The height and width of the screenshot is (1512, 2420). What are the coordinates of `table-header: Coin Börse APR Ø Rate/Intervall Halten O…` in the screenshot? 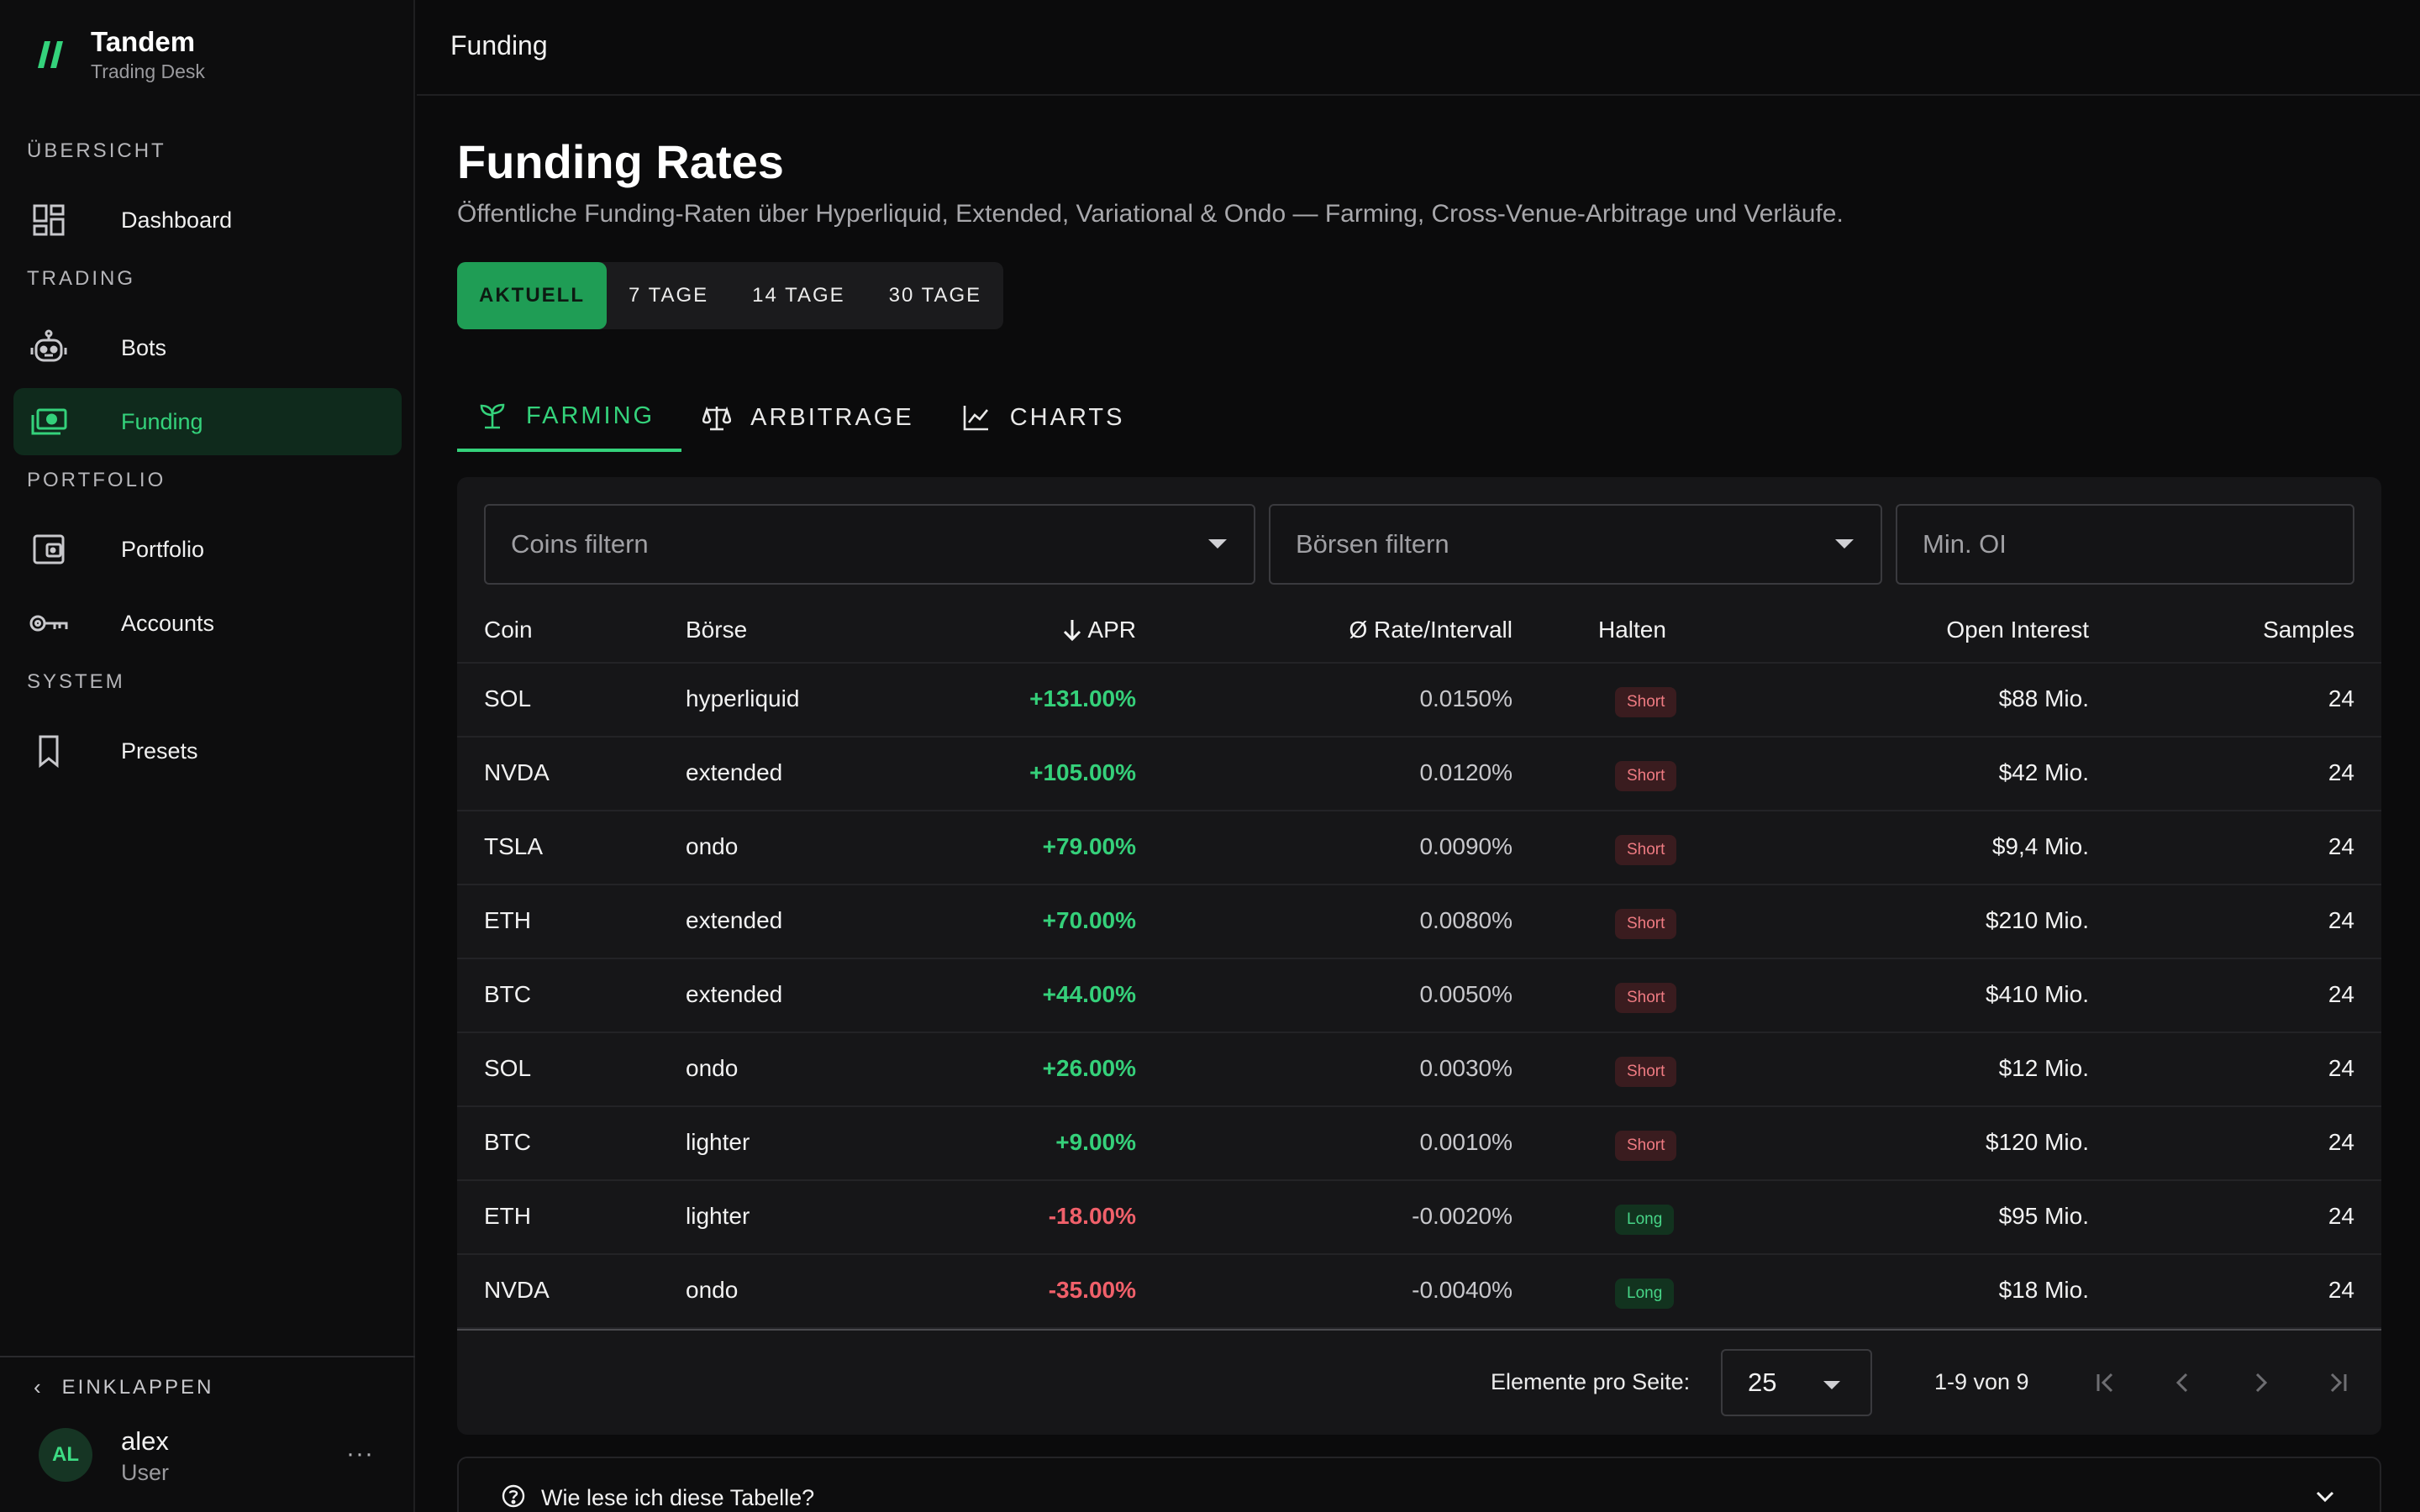 It's located at (1419, 631).